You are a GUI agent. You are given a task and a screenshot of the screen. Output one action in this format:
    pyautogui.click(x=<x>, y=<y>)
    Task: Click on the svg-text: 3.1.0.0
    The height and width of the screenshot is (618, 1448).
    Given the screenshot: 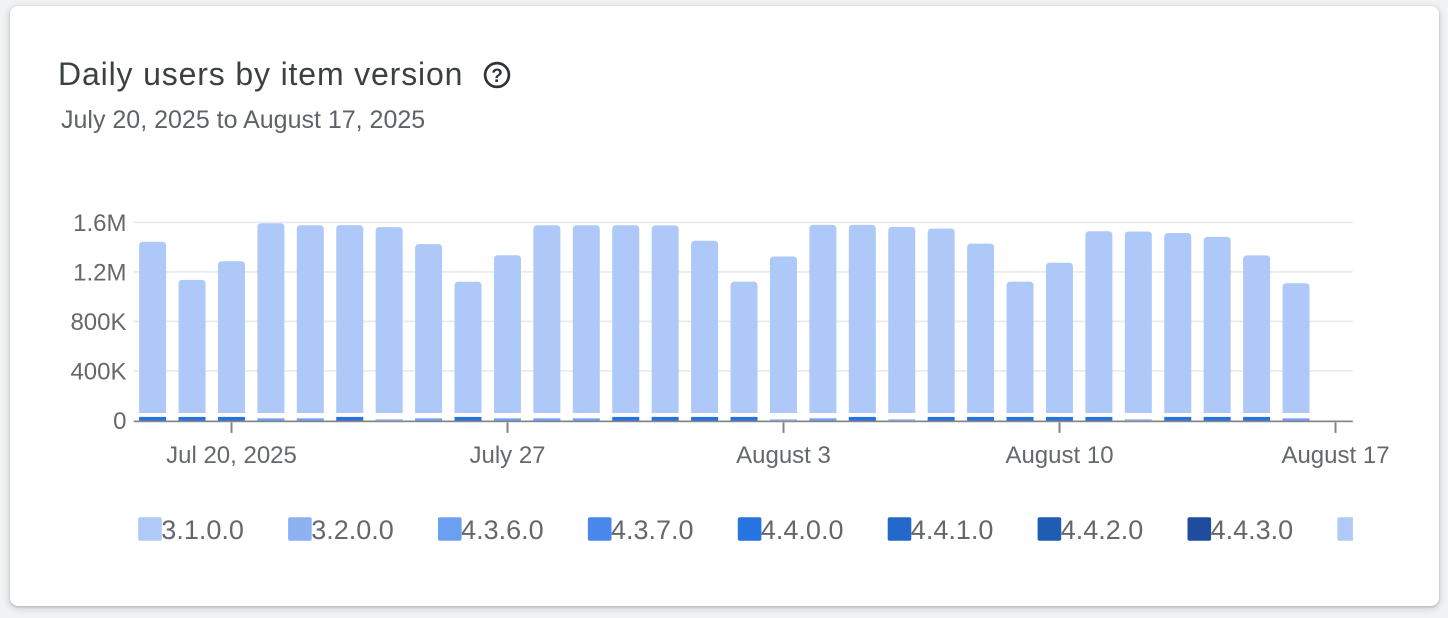 What is the action you would take?
    pyautogui.click(x=202, y=530)
    